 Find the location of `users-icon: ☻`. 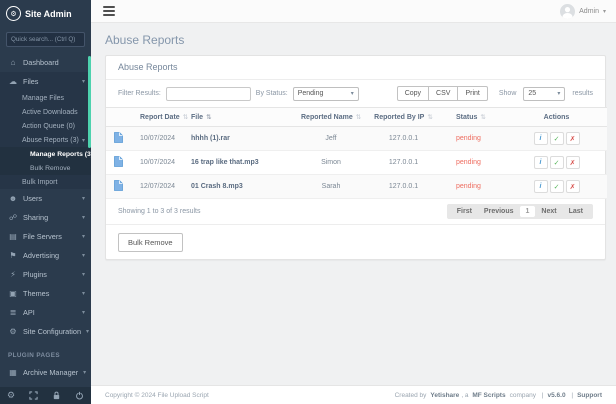

users-icon: ☻ is located at coordinates (13, 198).